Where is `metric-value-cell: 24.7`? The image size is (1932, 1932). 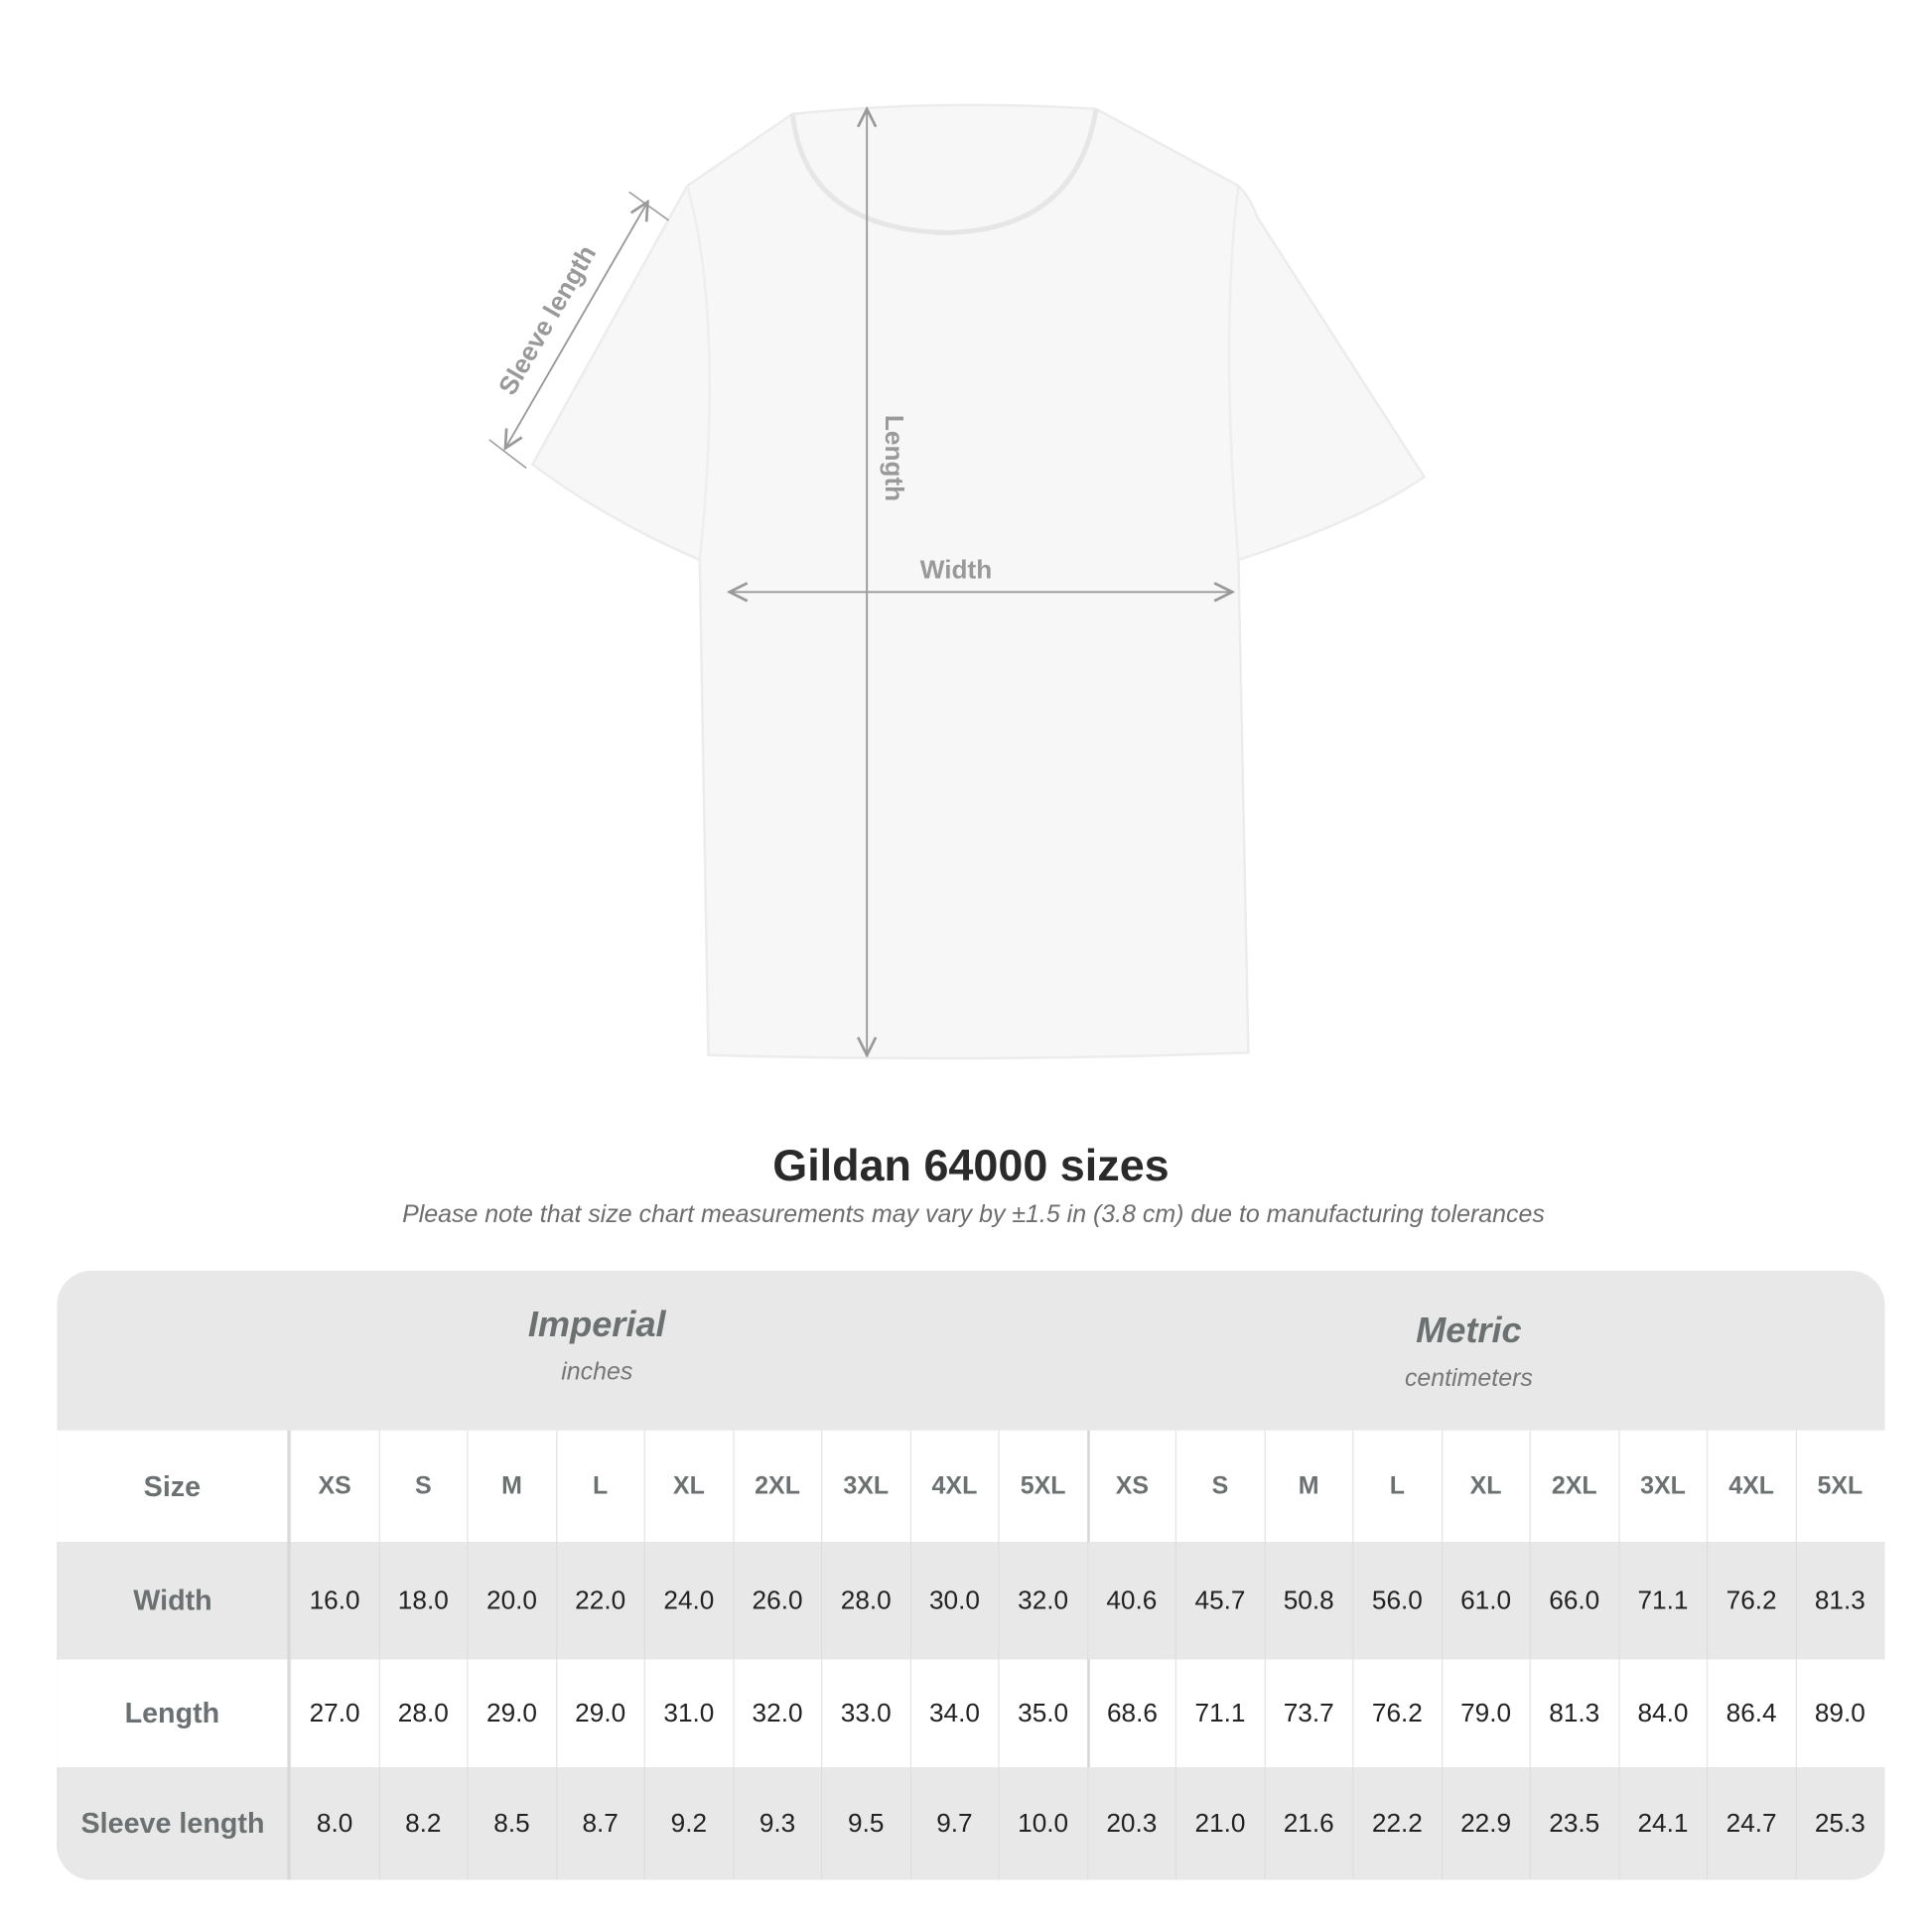
metric-value-cell: 24.7 is located at coordinates (1751, 1823).